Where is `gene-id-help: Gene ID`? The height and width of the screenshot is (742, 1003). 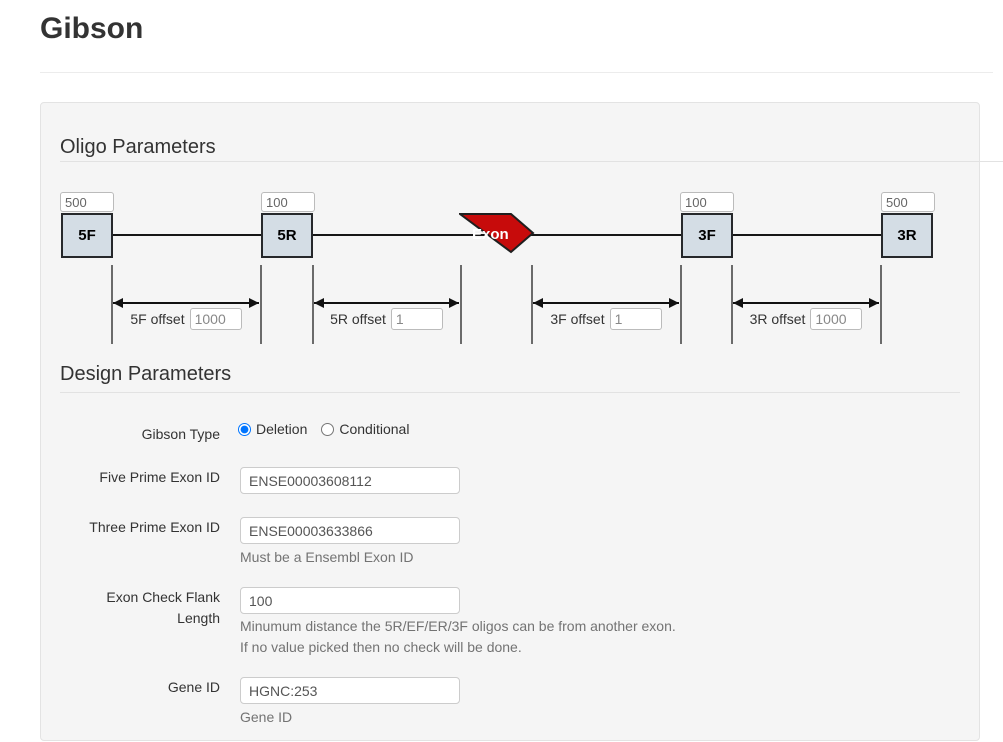 gene-id-help: Gene ID is located at coordinates (266, 717).